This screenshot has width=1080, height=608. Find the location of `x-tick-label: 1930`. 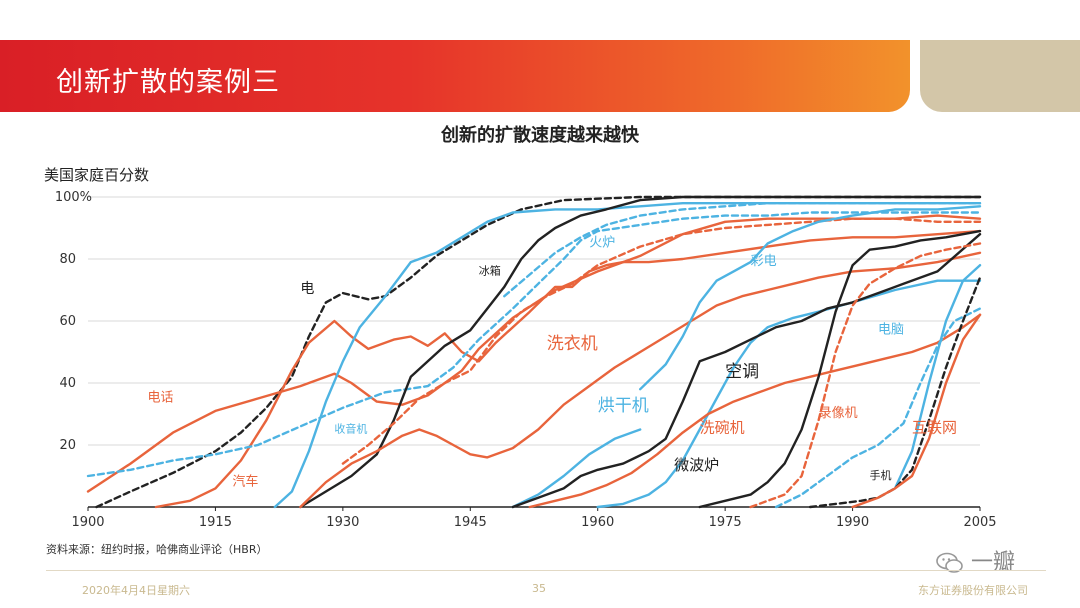

x-tick-label: 1930 is located at coordinates (342, 522).